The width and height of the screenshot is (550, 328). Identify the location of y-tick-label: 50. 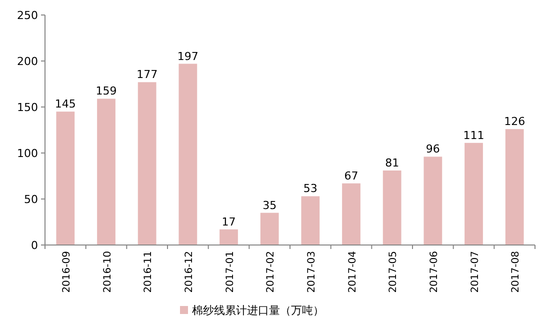
(31, 199).